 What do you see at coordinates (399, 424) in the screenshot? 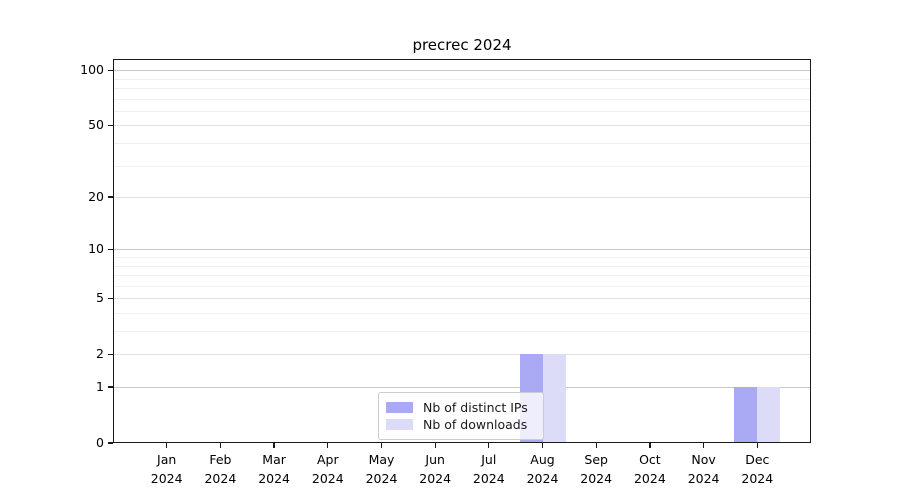
I see `legend-swatch-nb-of-downloads` at bounding box center [399, 424].